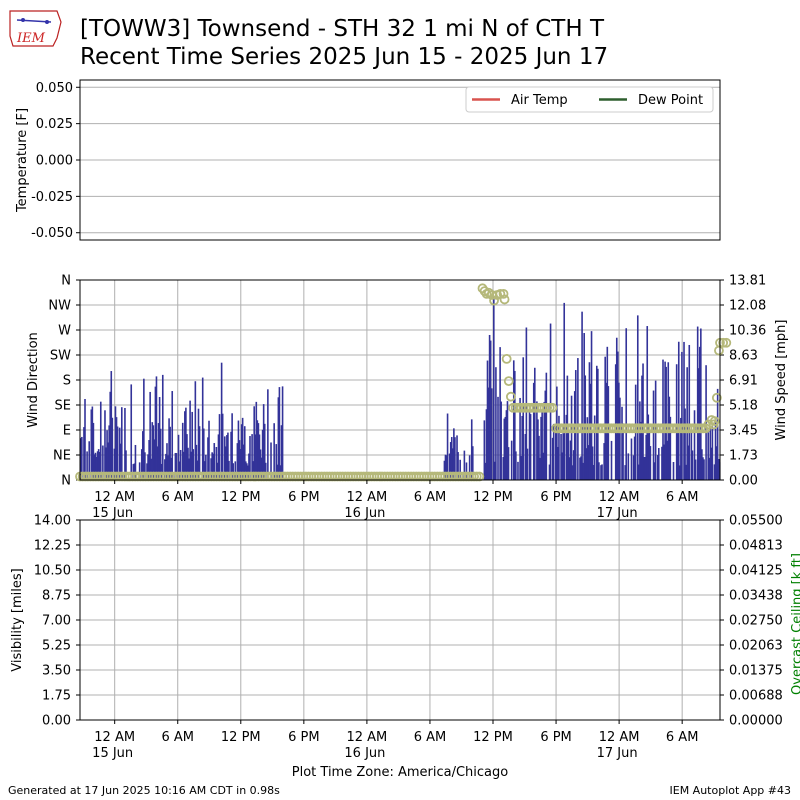 This screenshot has width=800, height=800. I want to click on vis-tick-label: 8.75, so click(56, 596).